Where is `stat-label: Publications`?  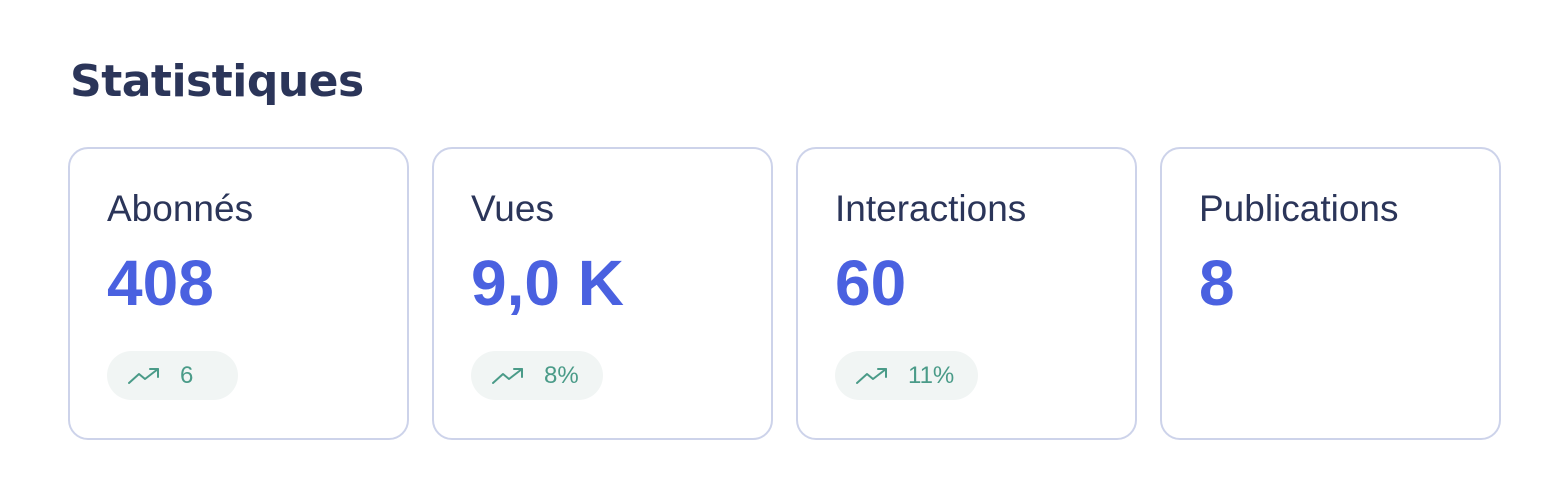 stat-label: Publications is located at coordinates (1299, 208).